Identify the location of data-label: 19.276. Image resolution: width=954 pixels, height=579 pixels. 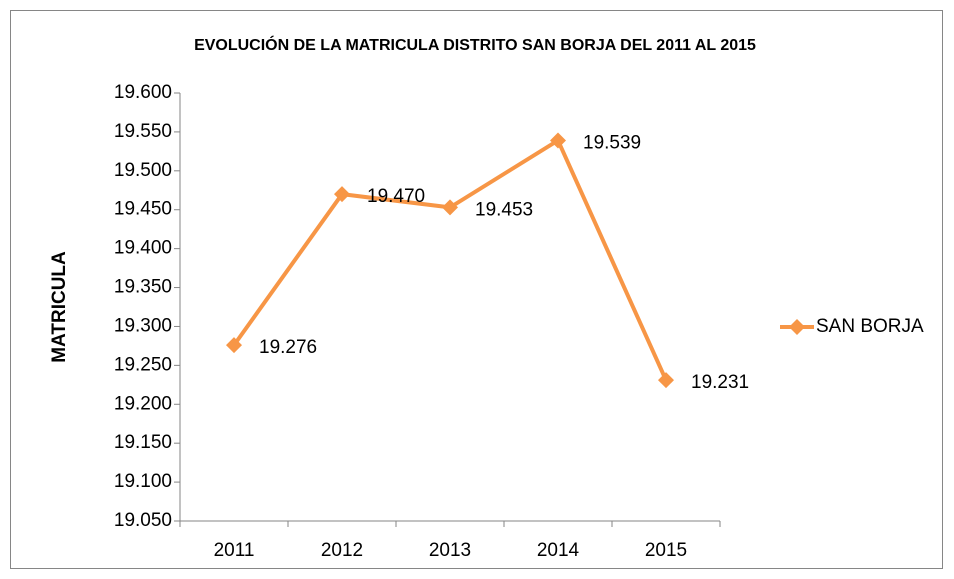
(288, 347).